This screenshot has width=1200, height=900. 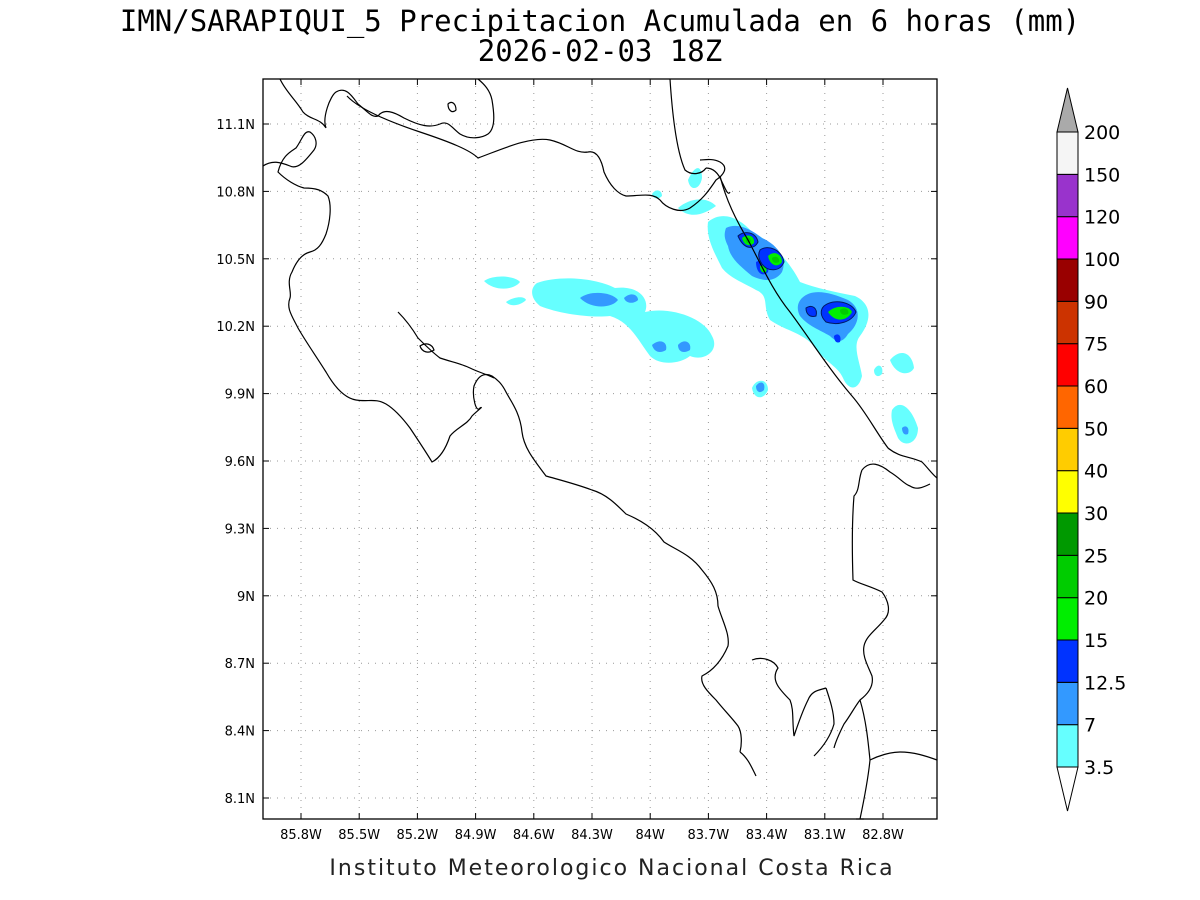 I want to click on precip-7mm-central2, so click(x=659, y=347).